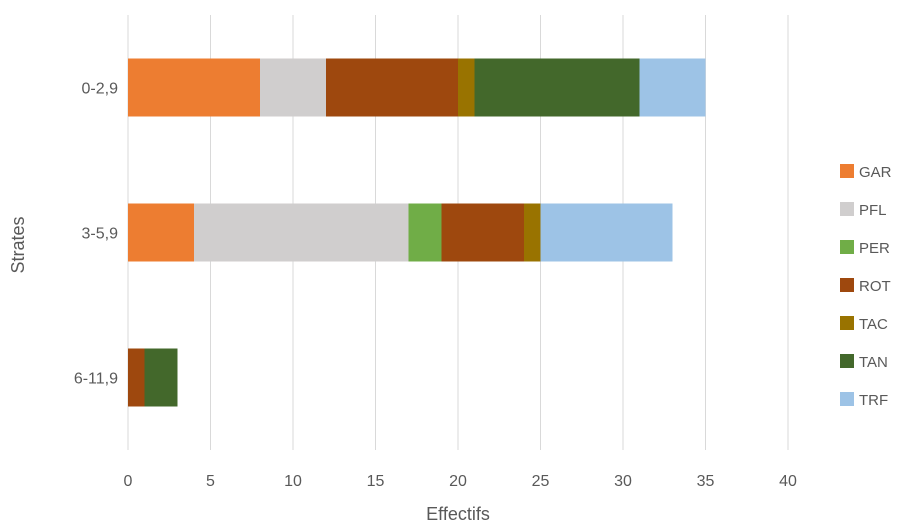 The image size is (904, 527). I want to click on legend-swatch-tan, so click(847, 361).